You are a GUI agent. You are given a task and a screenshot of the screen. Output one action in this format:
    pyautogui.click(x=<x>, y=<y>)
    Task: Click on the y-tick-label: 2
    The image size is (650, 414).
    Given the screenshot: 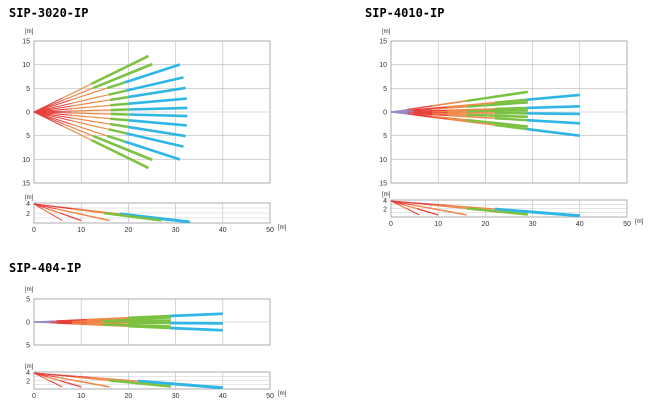 What is the action you would take?
    pyautogui.click(x=28, y=382)
    